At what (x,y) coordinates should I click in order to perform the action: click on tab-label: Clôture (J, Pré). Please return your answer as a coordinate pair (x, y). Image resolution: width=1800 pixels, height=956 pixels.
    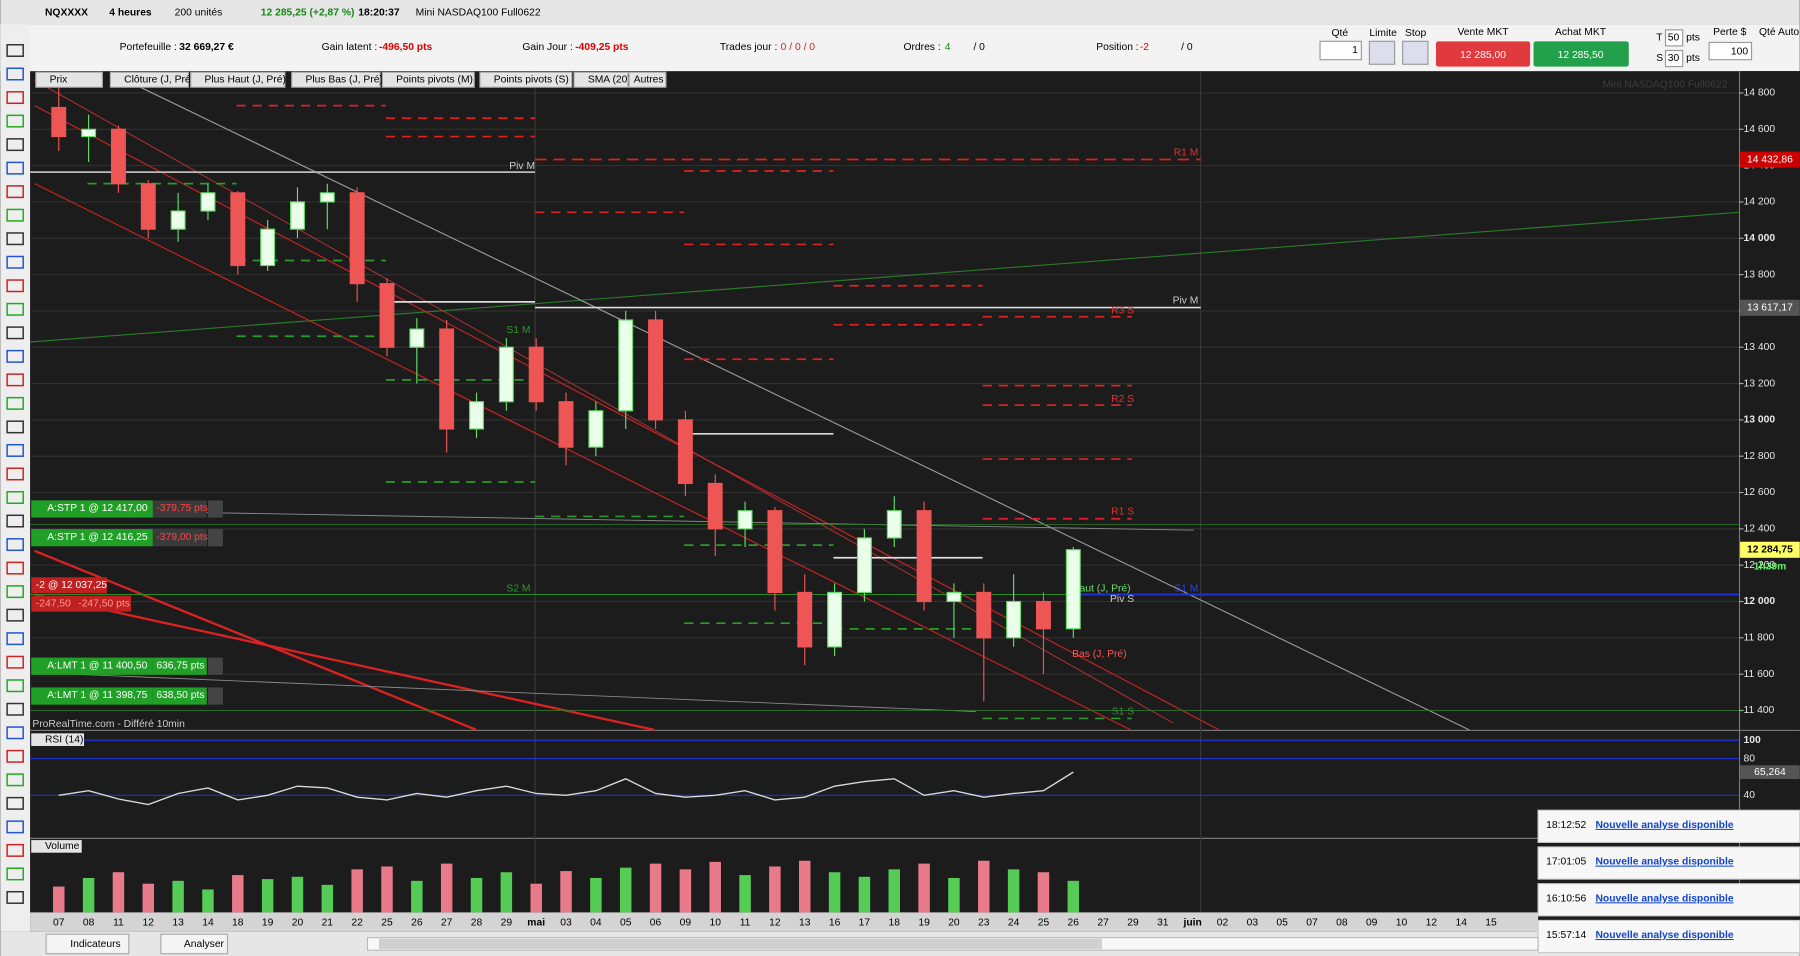
    Looking at the image, I should click on (159, 79).